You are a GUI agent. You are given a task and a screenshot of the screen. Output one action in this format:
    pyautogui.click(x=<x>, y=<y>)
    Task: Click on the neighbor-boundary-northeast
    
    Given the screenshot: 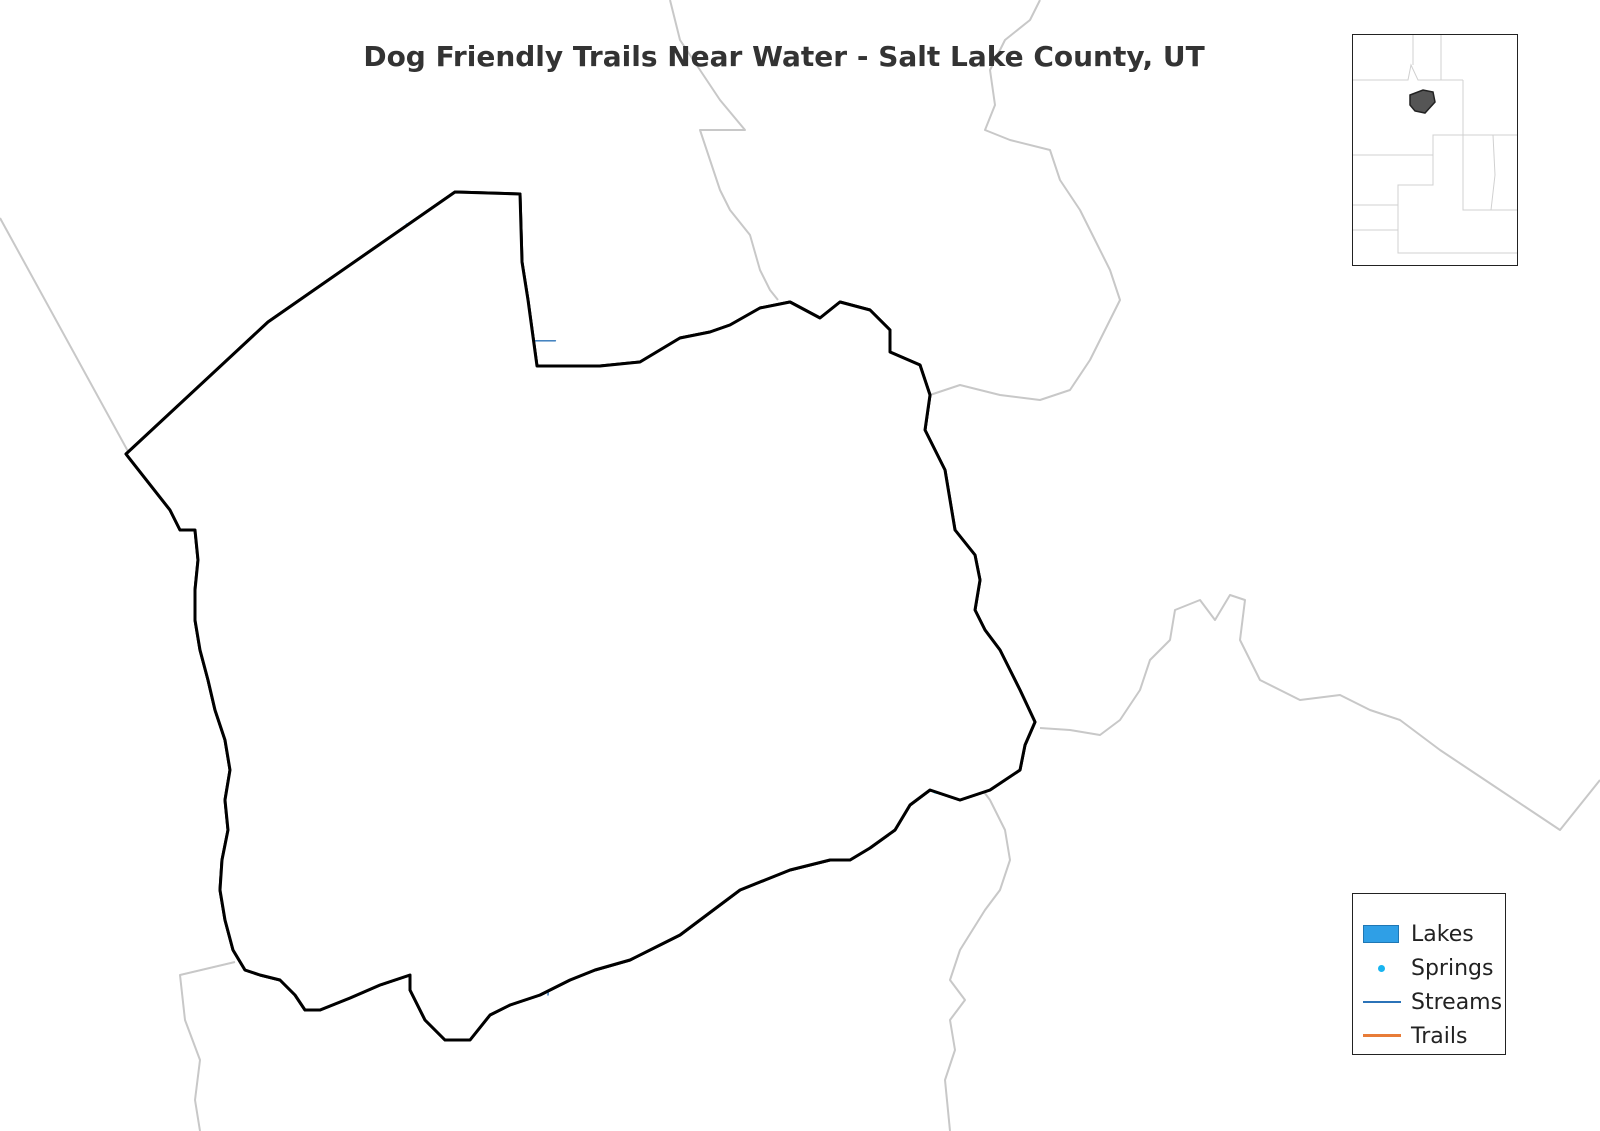 What is the action you would take?
    pyautogui.click(x=1020, y=210)
    